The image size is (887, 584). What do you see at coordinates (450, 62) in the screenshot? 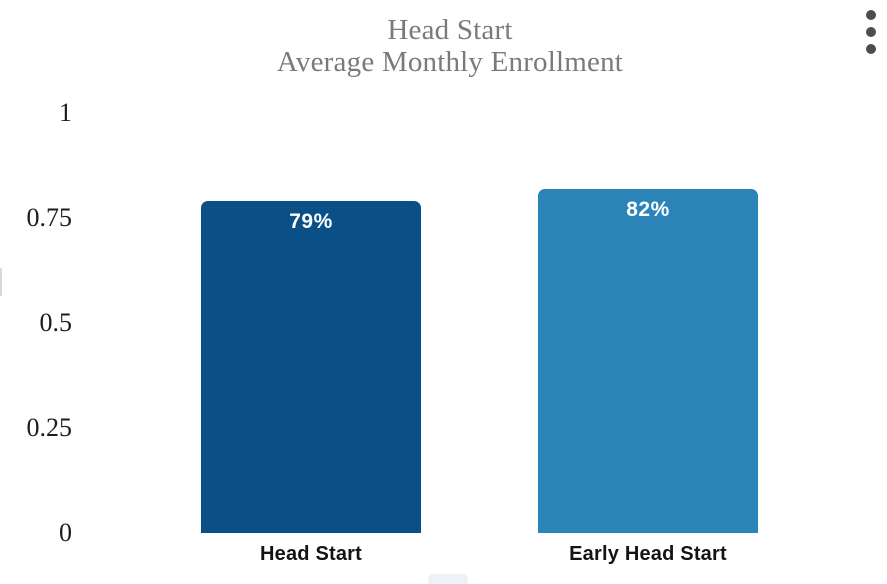
I see `chart-title-line2: Average Monthly Enrollment` at bounding box center [450, 62].